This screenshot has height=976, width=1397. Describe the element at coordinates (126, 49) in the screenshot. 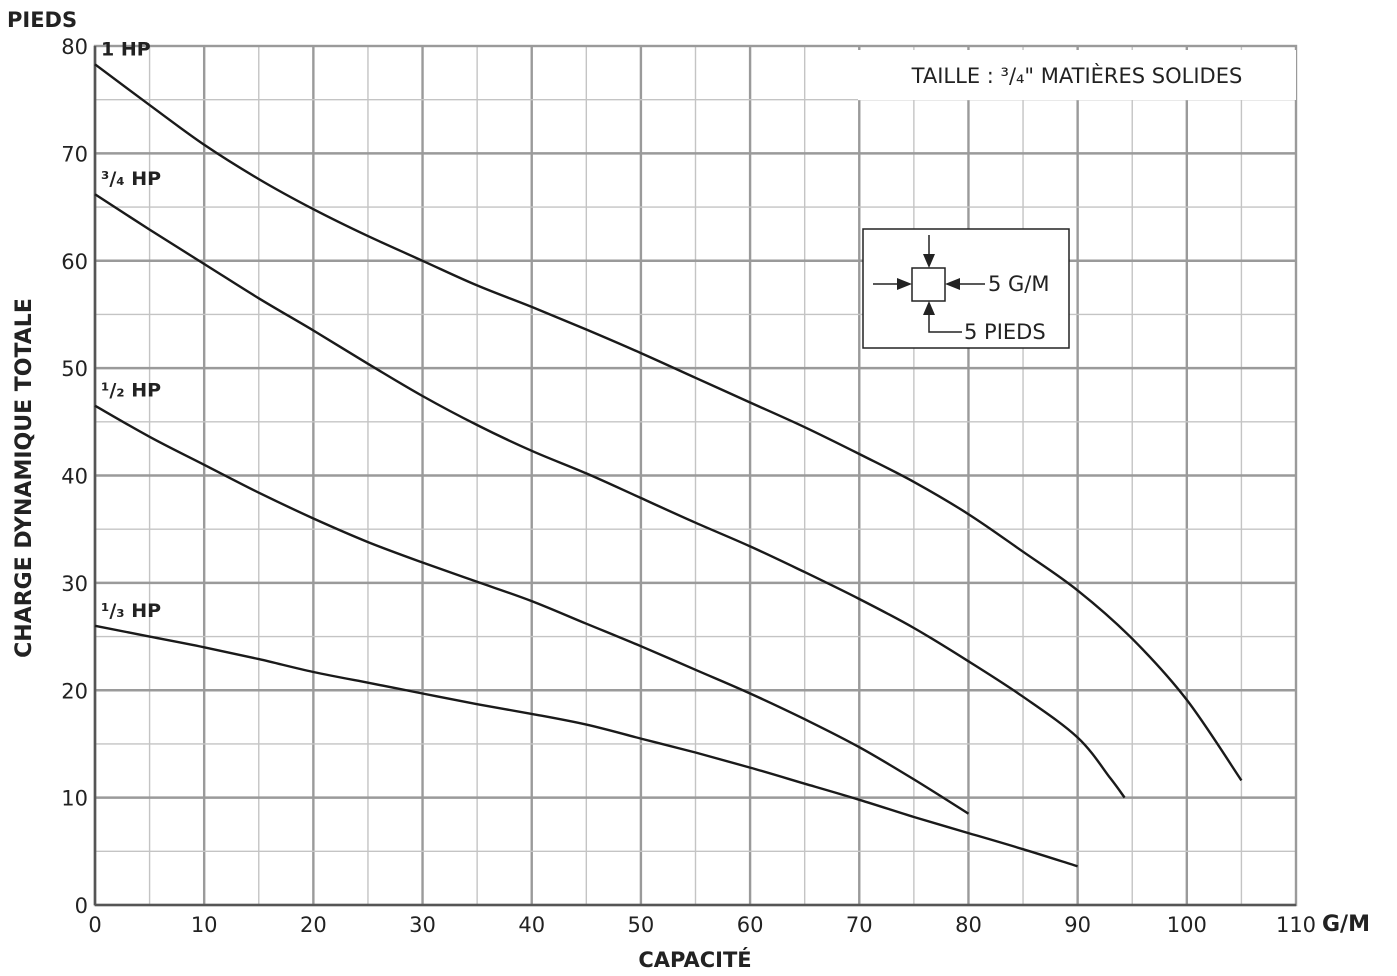

I see `curve-label: 1 HP` at that location.